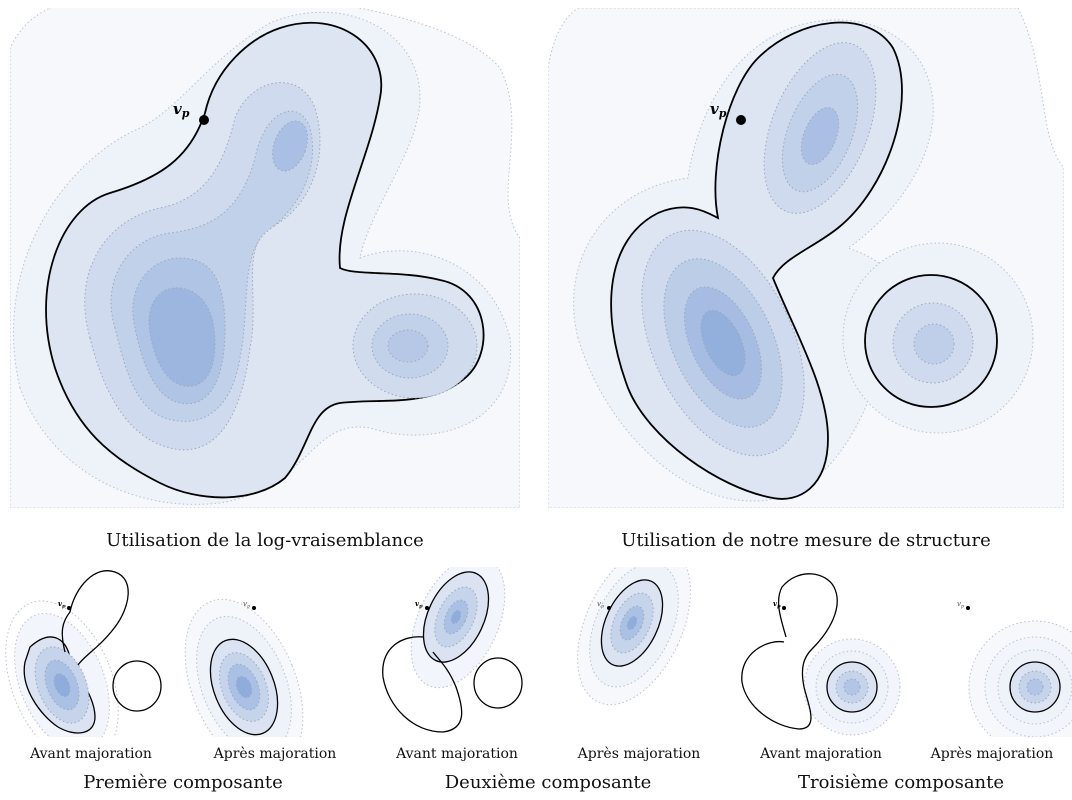  I want to click on group-title-third: Troisième composante, so click(901, 782).